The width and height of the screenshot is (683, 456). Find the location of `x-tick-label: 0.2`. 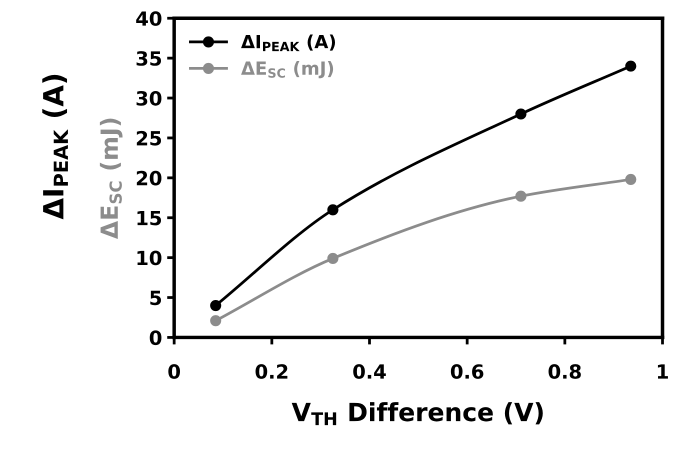

x-tick-label: 0.2 is located at coordinates (272, 371).